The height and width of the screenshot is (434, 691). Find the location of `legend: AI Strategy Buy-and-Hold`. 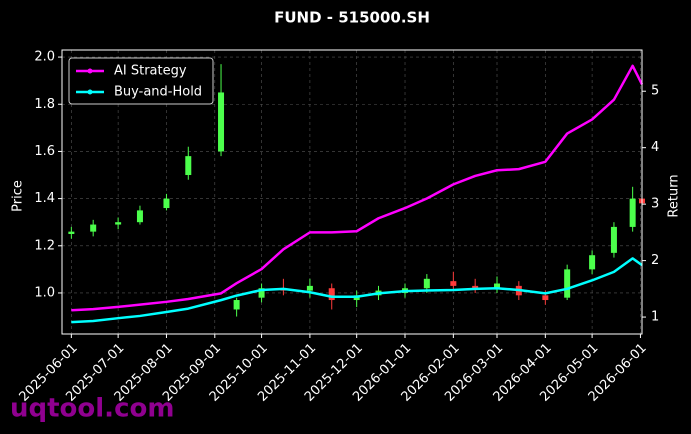

legend: AI Strategy Buy-and-Hold is located at coordinates (141, 81).